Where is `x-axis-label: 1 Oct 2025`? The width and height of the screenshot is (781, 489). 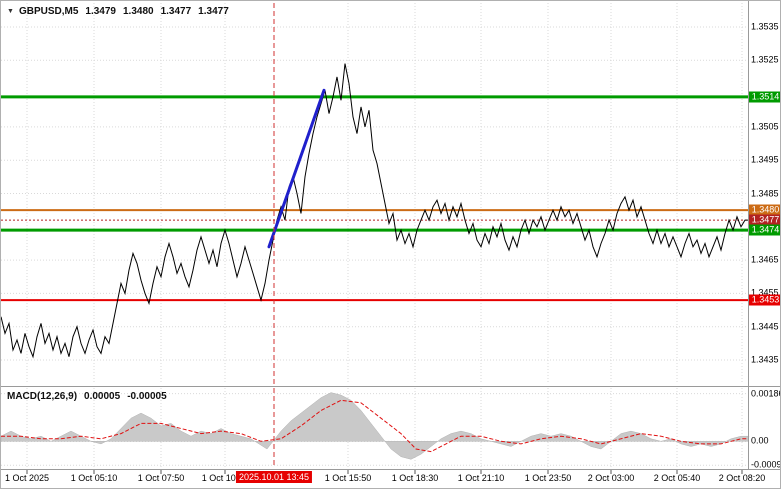 x-axis-label: 1 Oct 2025 is located at coordinates (27, 478).